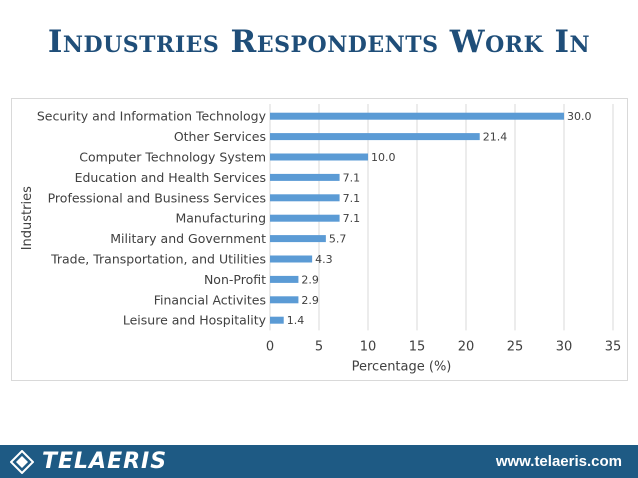 This screenshot has height=478, width=638. What do you see at coordinates (495, 137) in the screenshot?
I see `data-label: 21.4` at bounding box center [495, 137].